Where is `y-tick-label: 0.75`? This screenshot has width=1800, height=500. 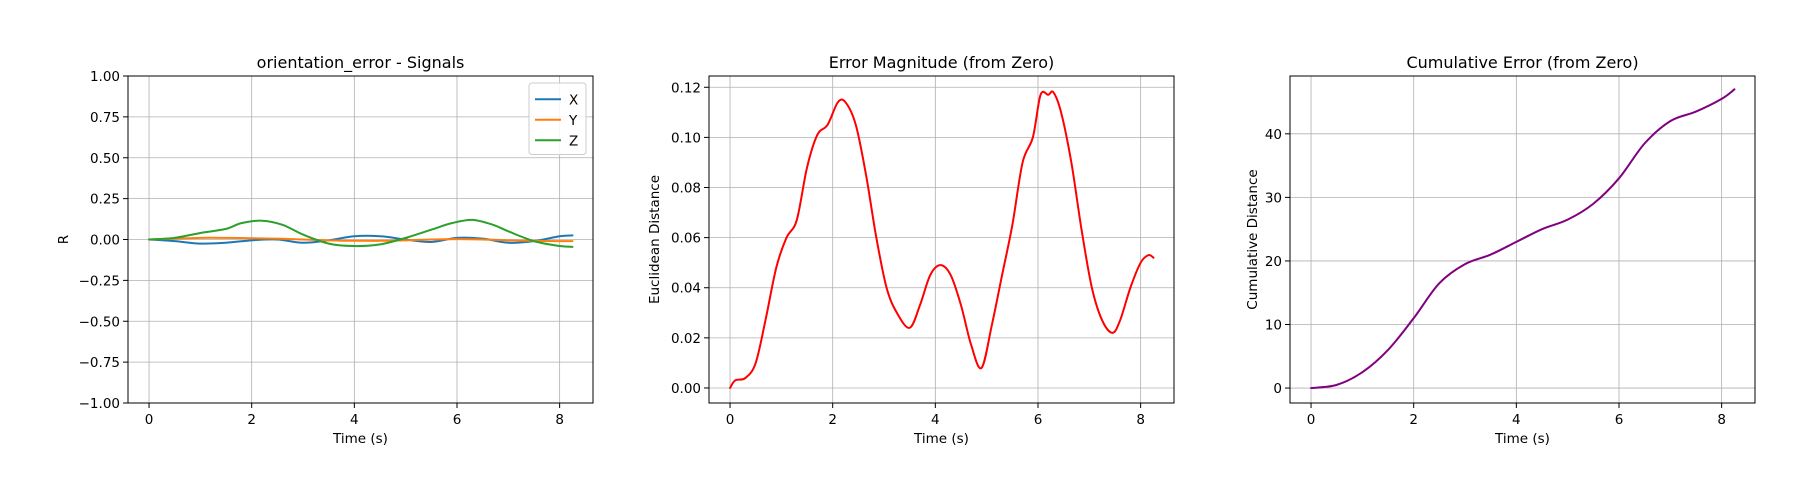 y-tick-label: 0.75 is located at coordinates (105, 118).